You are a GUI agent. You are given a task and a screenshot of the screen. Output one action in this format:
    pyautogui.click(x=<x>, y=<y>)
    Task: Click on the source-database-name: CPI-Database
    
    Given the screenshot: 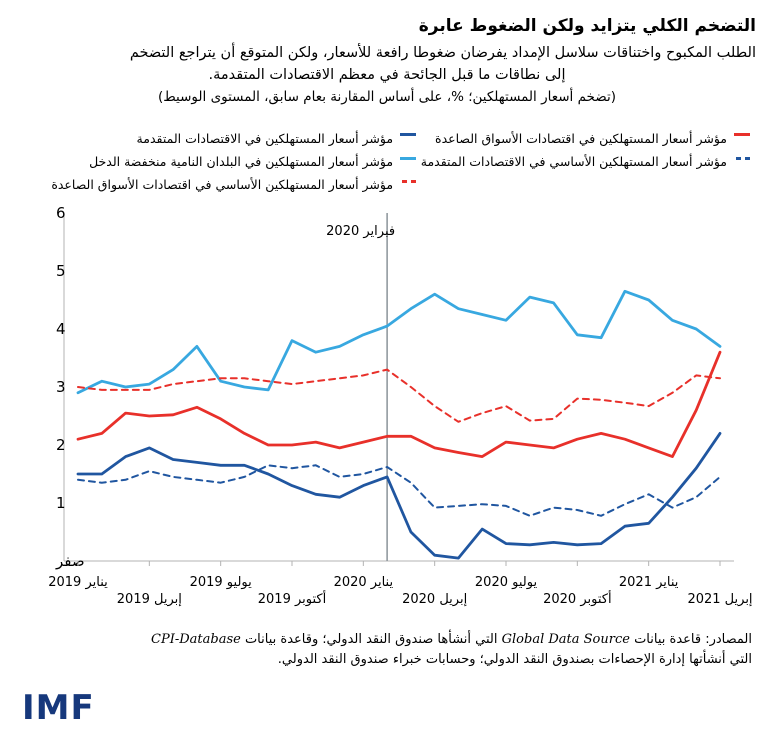 What is the action you would take?
    pyautogui.click(x=196, y=639)
    